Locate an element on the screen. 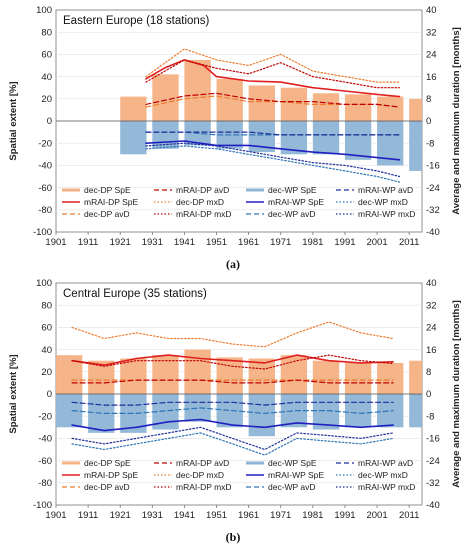 The image size is (467, 550). x-tick-label: 1961 is located at coordinates (248, 515).